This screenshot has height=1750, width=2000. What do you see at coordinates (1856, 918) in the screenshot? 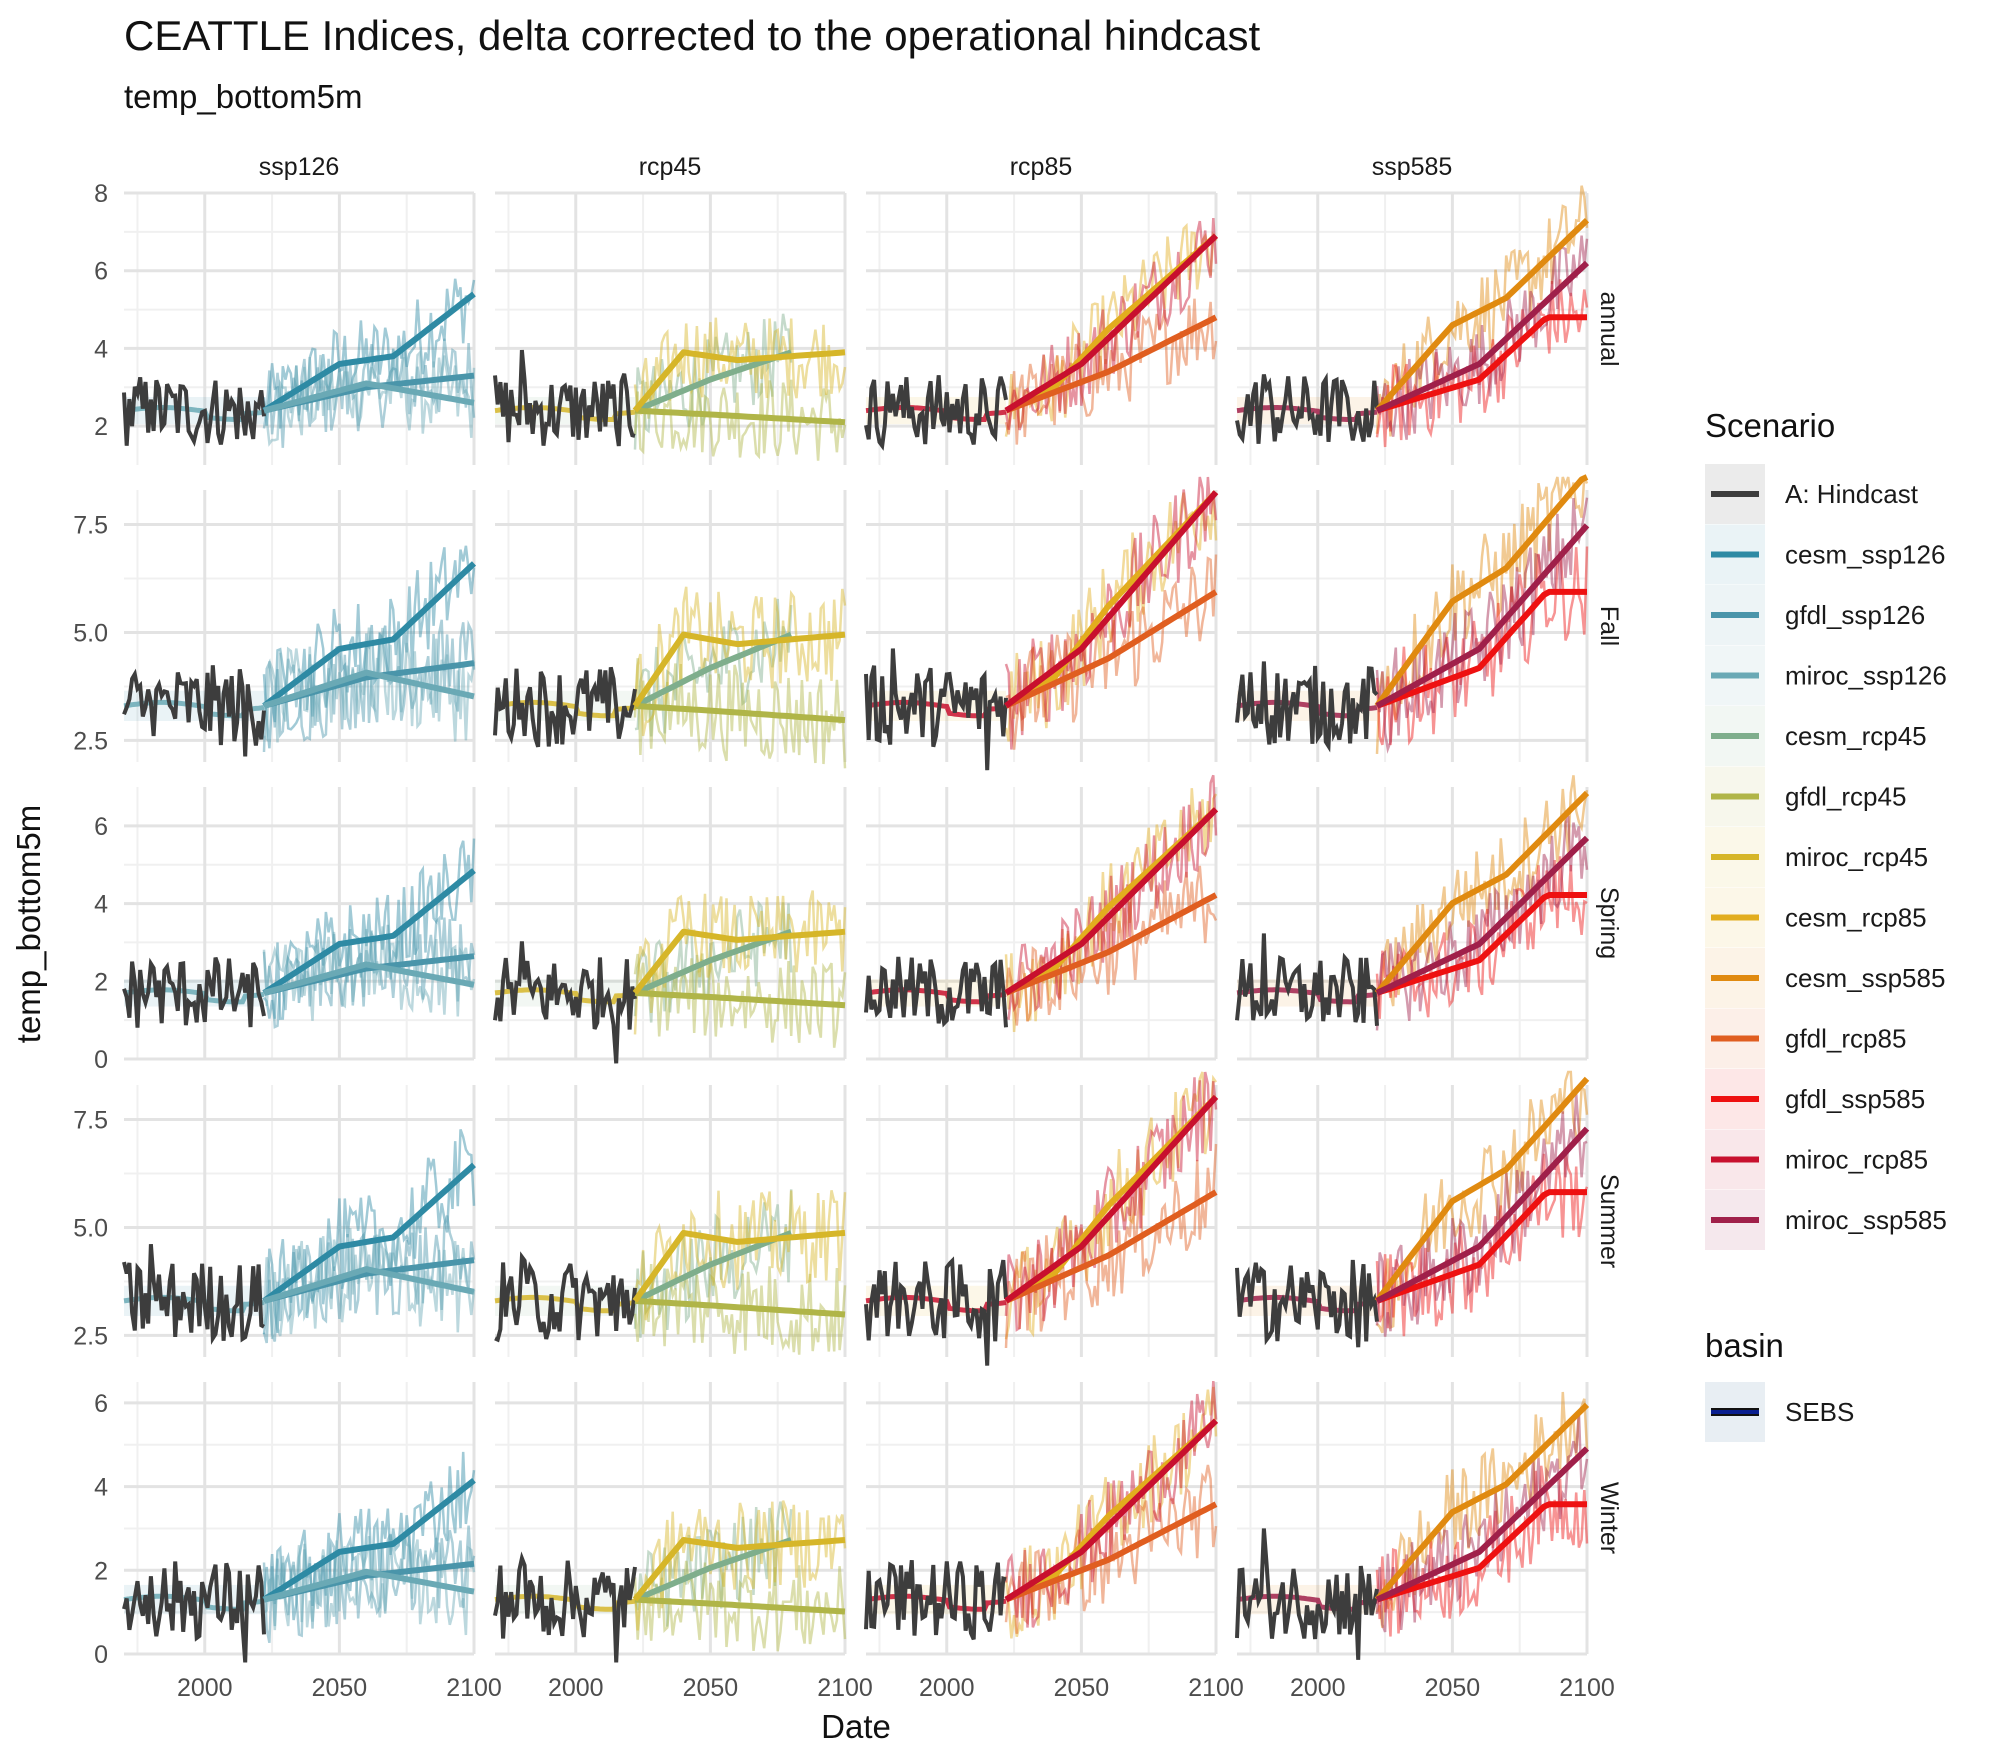
I see `legend-label: cesm_rcp85` at bounding box center [1856, 918].